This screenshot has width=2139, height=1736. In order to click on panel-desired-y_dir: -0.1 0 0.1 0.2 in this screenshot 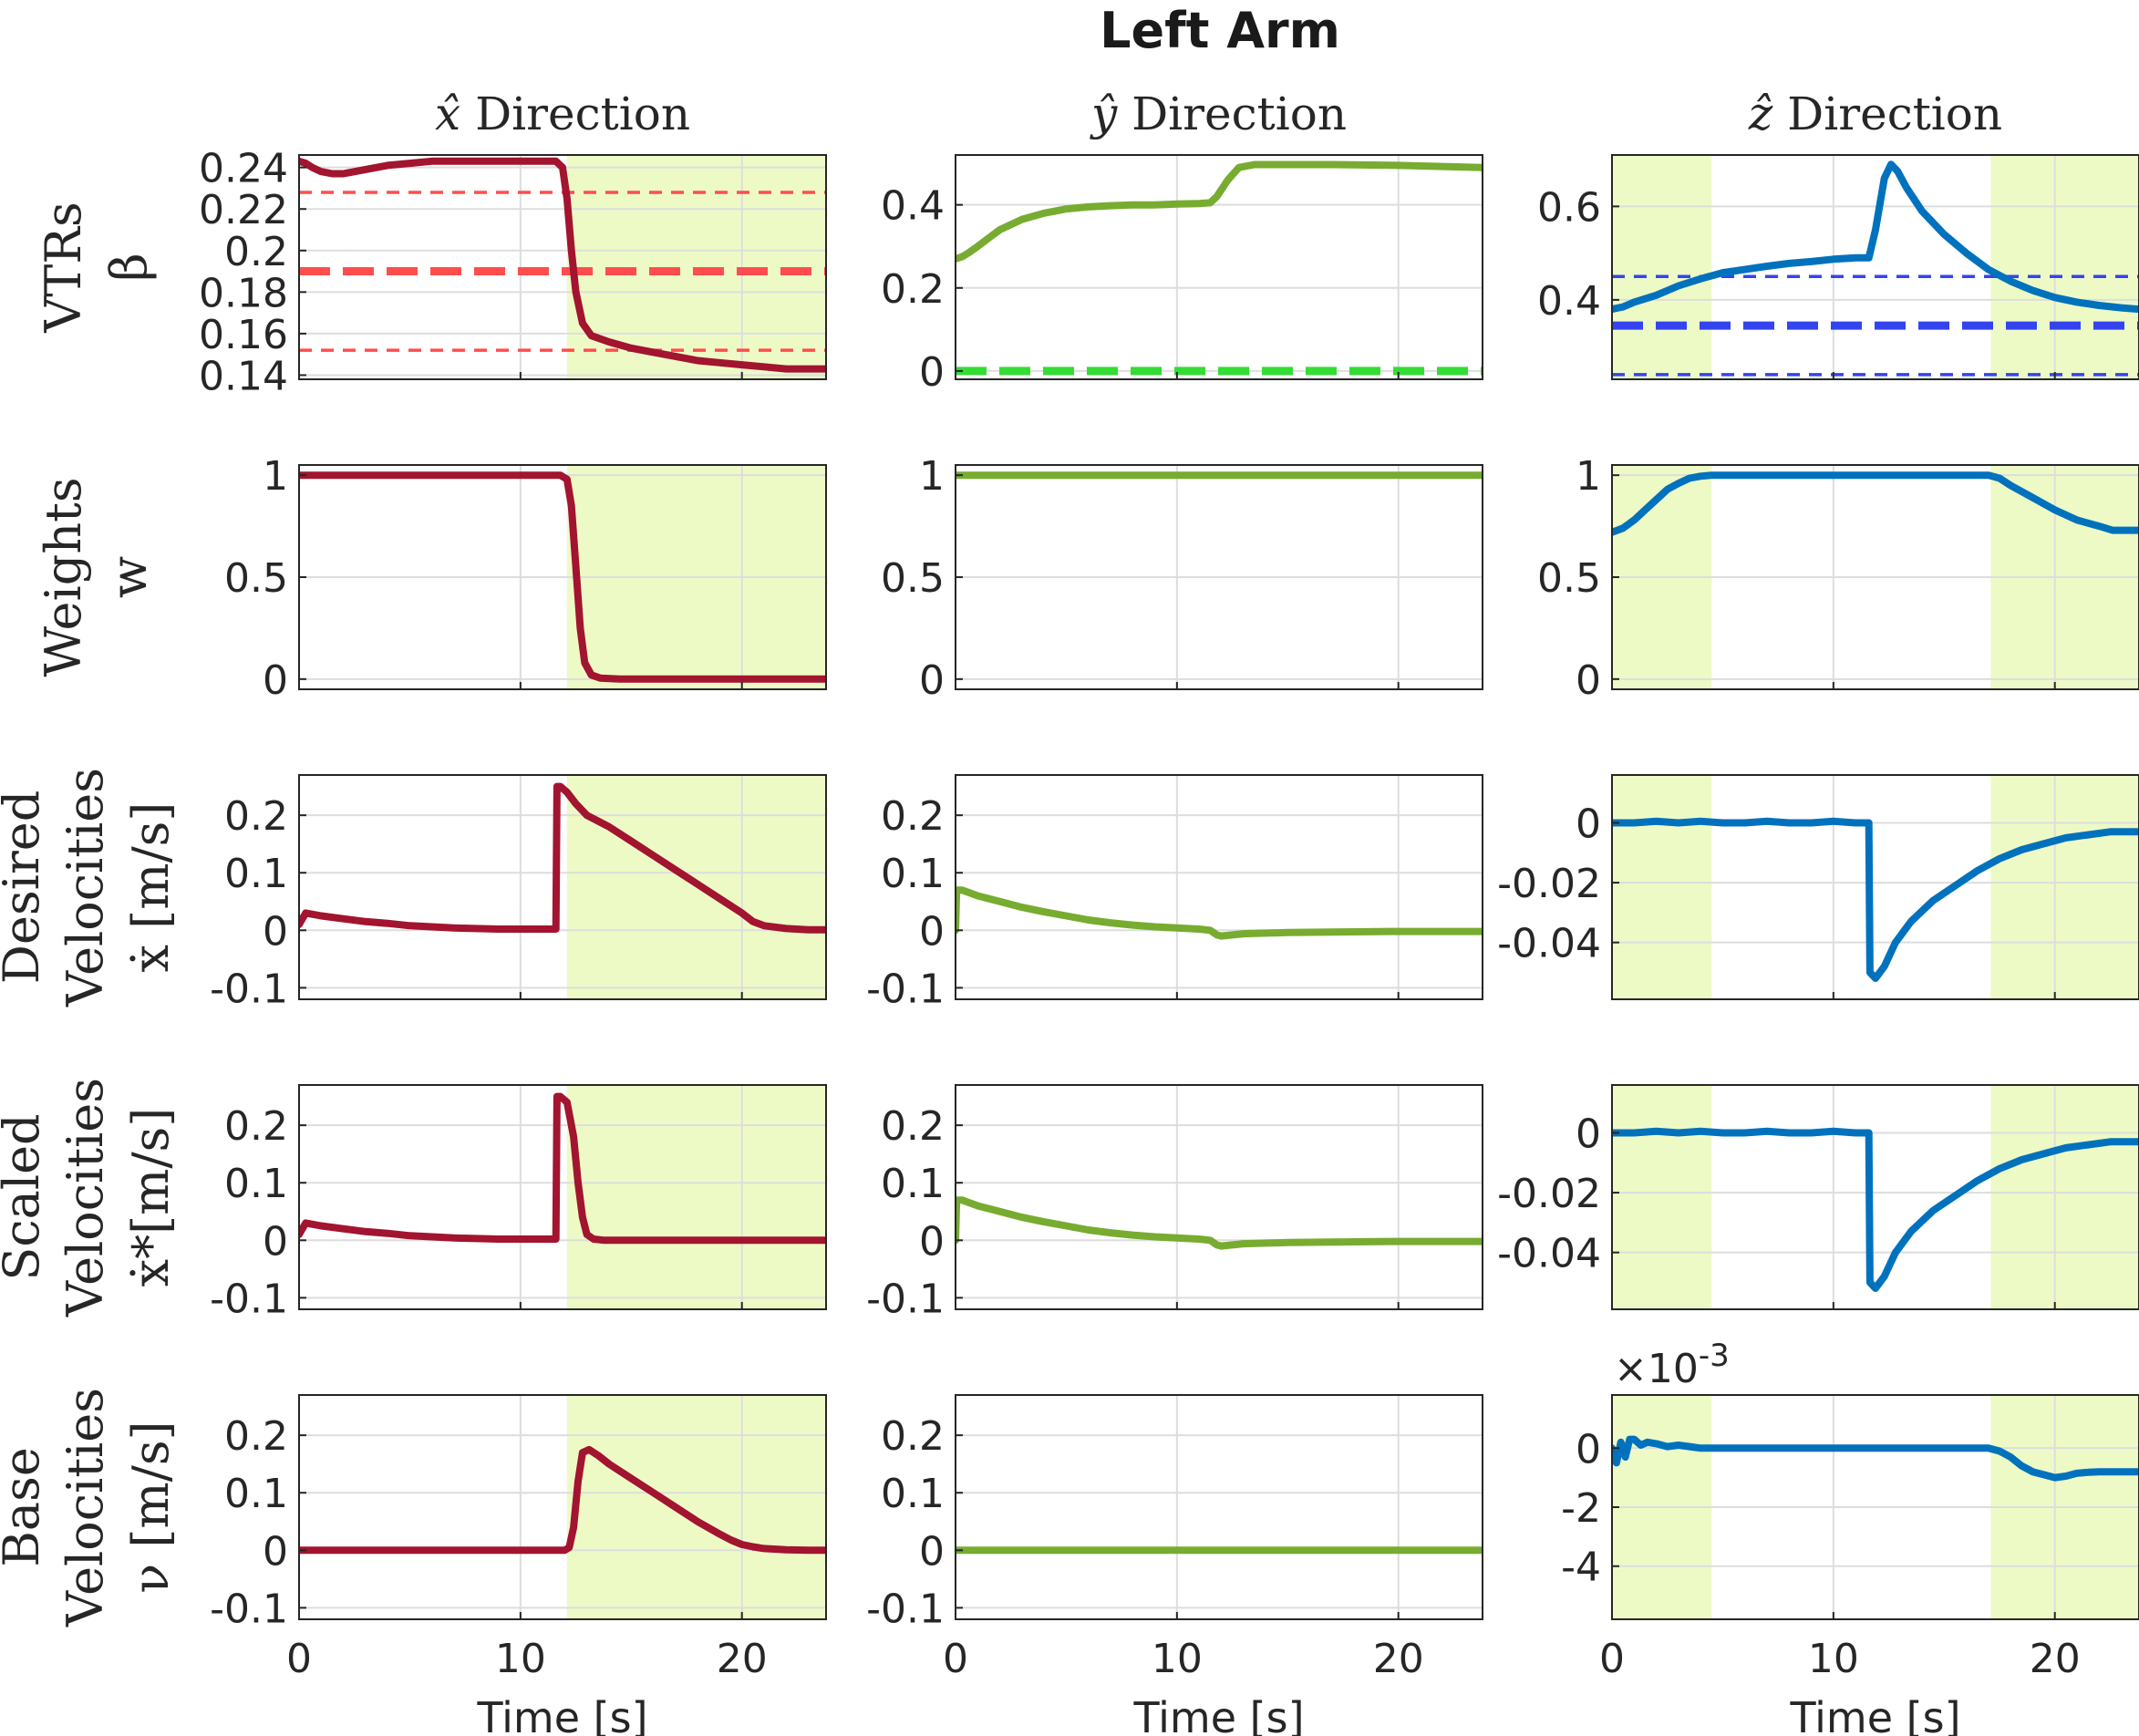, I will do `click(1174, 893)`.